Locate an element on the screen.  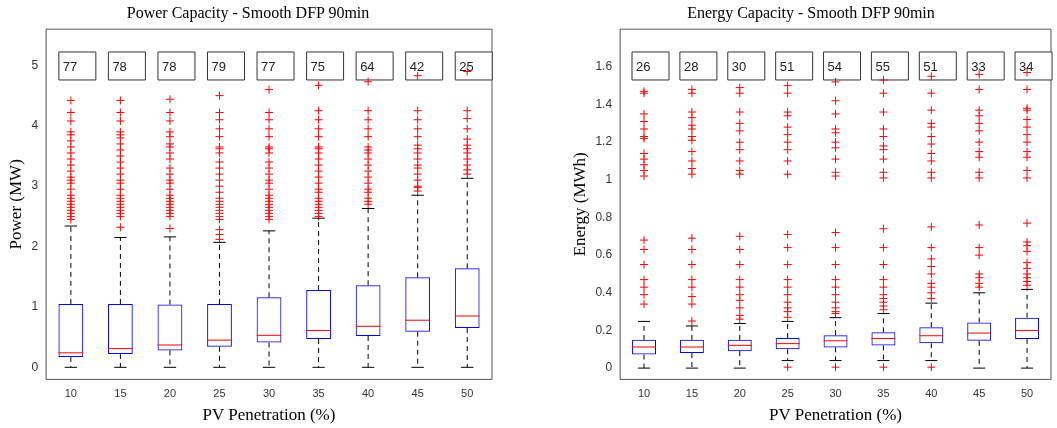
annotation: 55 is located at coordinates (882, 66).